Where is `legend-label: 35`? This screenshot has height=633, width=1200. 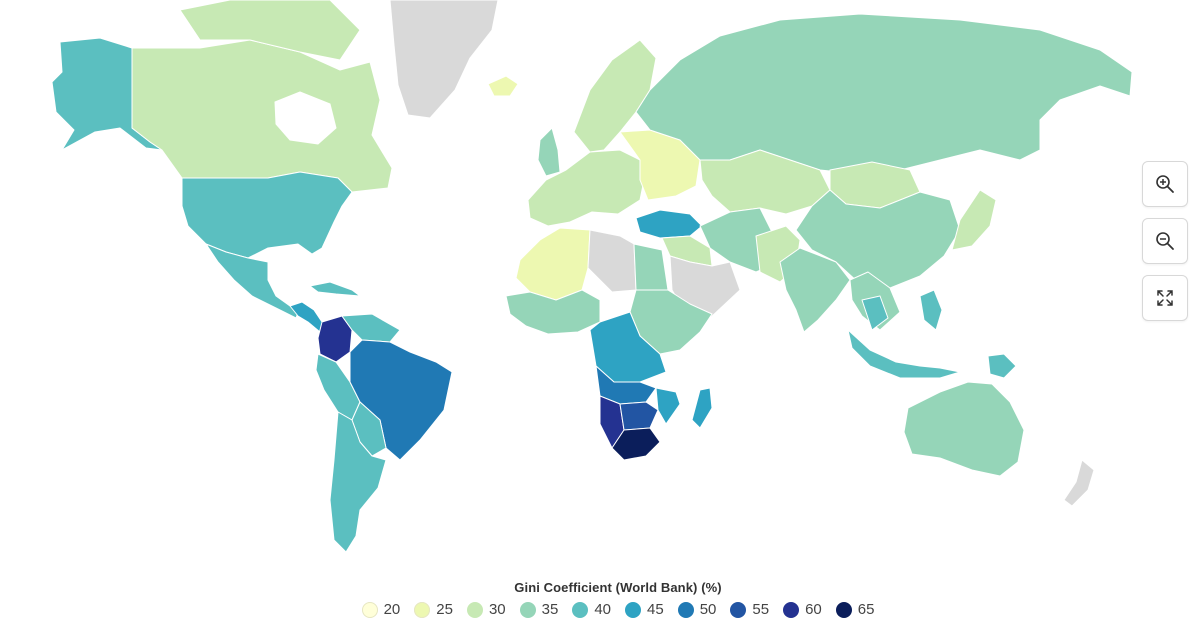 legend-label: 35 is located at coordinates (550, 609).